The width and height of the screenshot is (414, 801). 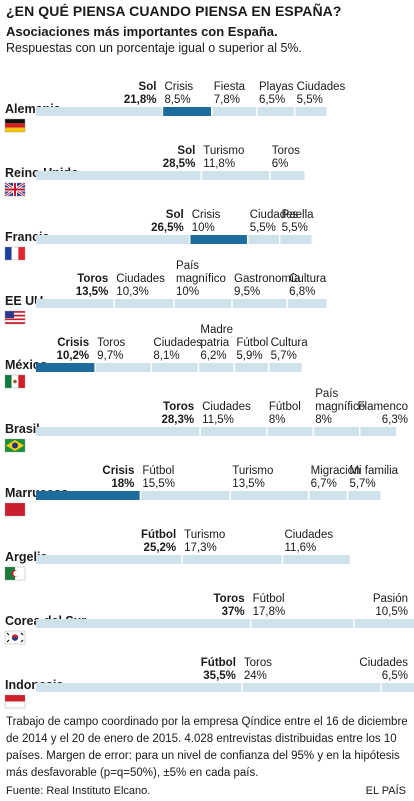 What do you see at coordinates (15, 509) in the screenshot?
I see `ma-flag-icon` at bounding box center [15, 509].